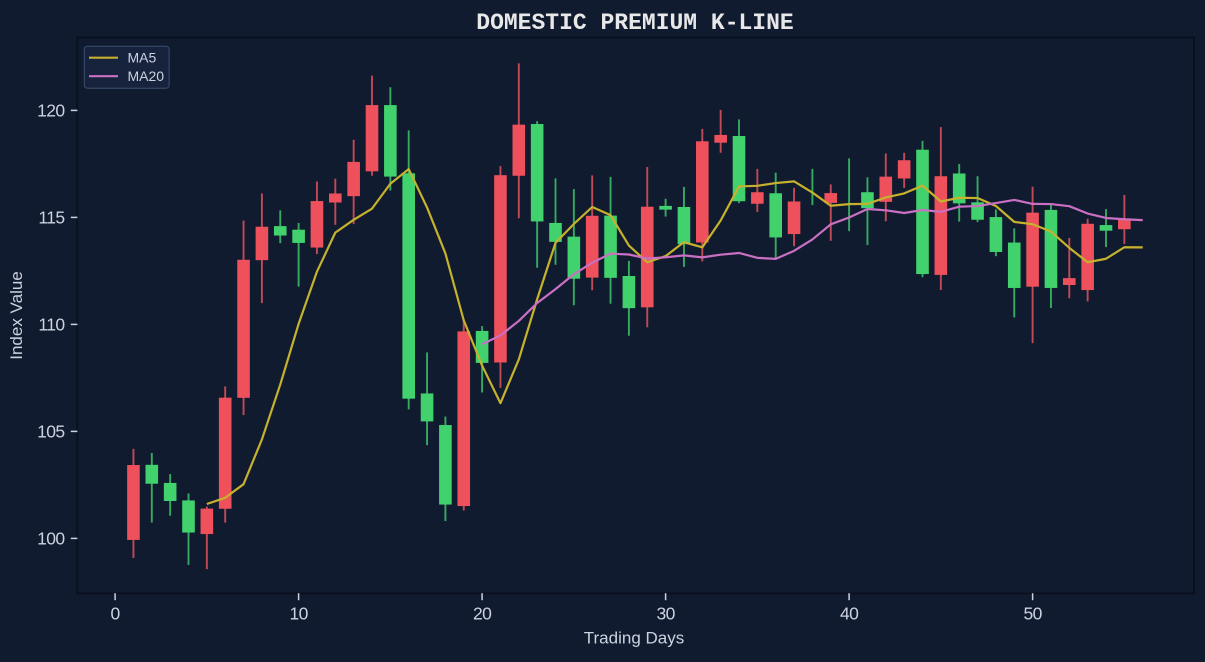 This screenshot has height=662, width=1205. What do you see at coordinates (16, 315) in the screenshot?
I see `svg-text: Index Value` at bounding box center [16, 315].